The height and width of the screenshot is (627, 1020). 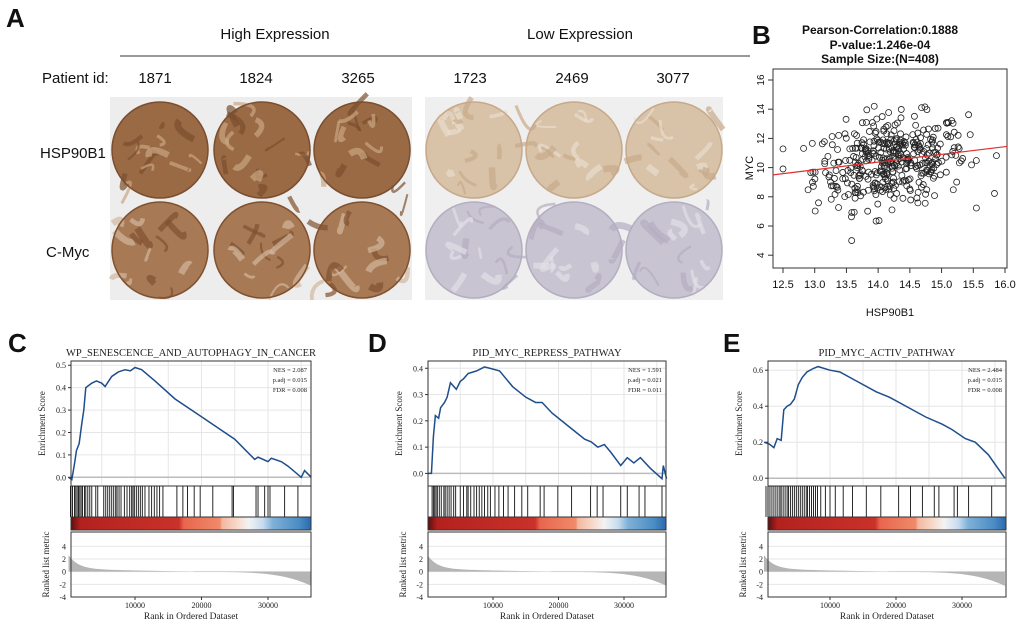 I want to click on y-tick-label: 8, so click(x=761, y=197).